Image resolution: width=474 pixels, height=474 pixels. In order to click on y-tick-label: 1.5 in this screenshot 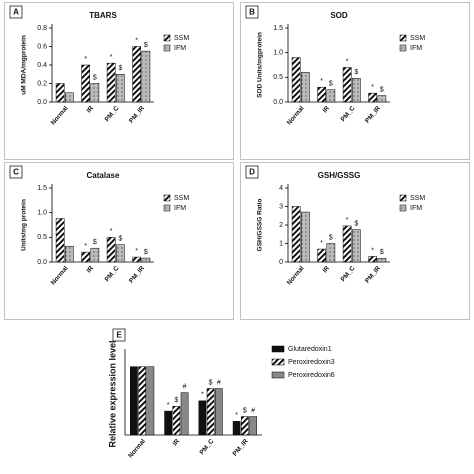, I will do `click(278, 28)`.